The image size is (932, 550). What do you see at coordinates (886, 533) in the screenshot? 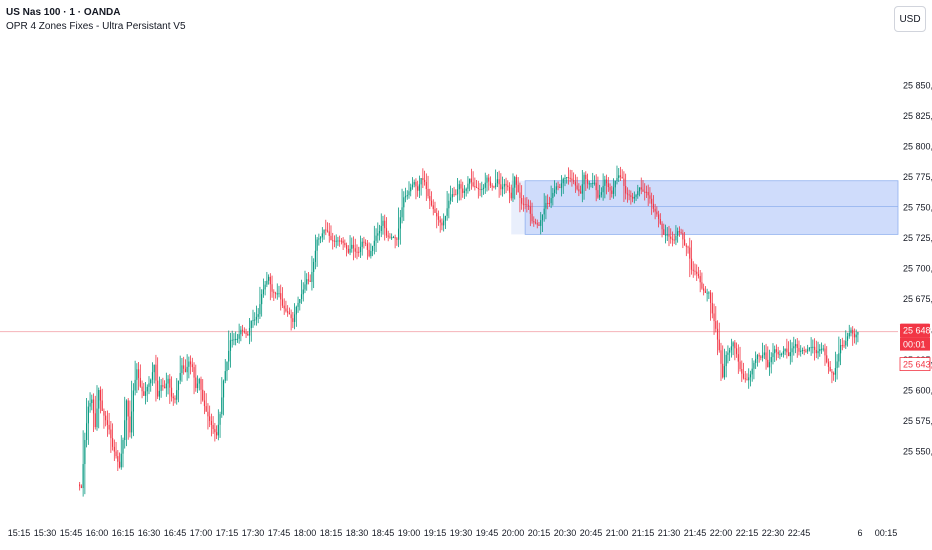
I see `x-tick-label: 00:15` at bounding box center [886, 533].